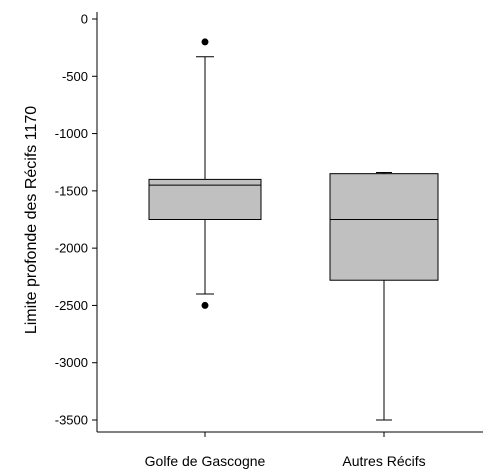 This screenshot has width=485, height=470. I want to click on y-tick-label: -1000, so click(71, 133).